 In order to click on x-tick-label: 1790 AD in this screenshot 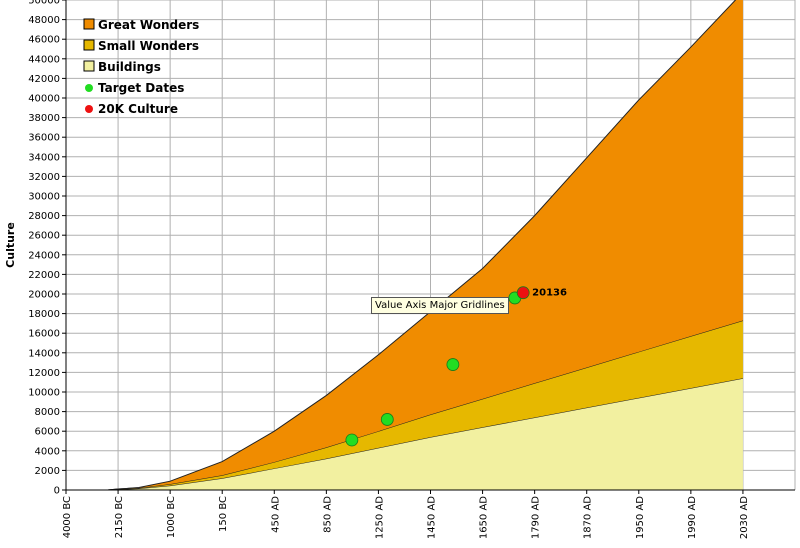, I will do `click(536, 517)`.